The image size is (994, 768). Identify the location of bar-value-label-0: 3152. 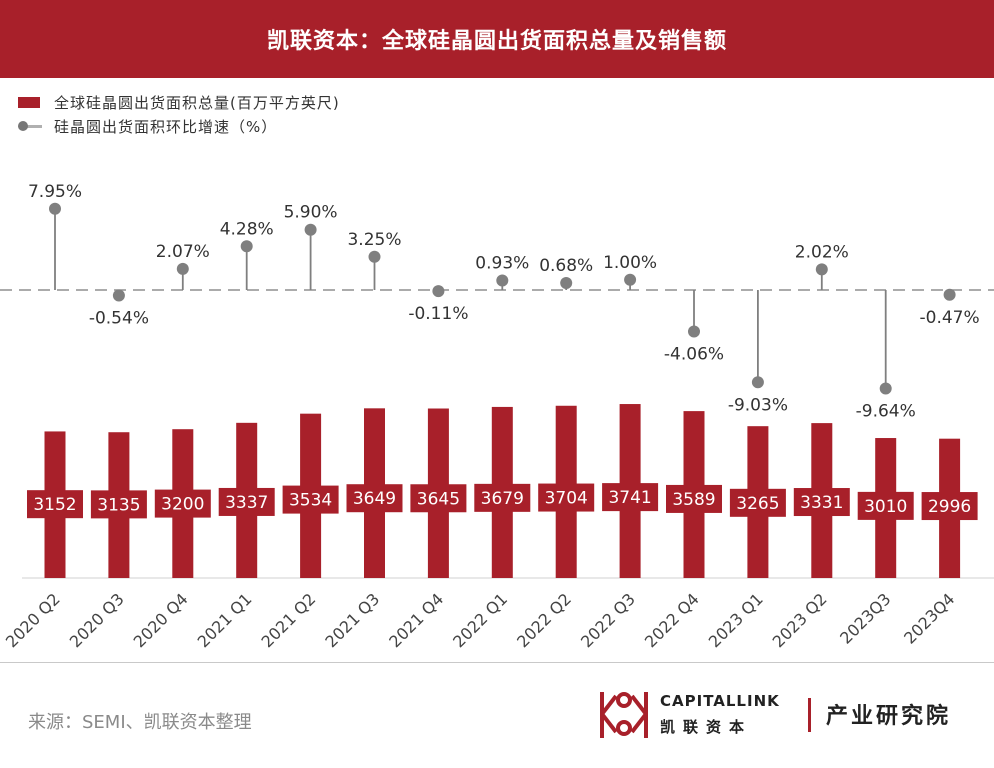
(54, 505).